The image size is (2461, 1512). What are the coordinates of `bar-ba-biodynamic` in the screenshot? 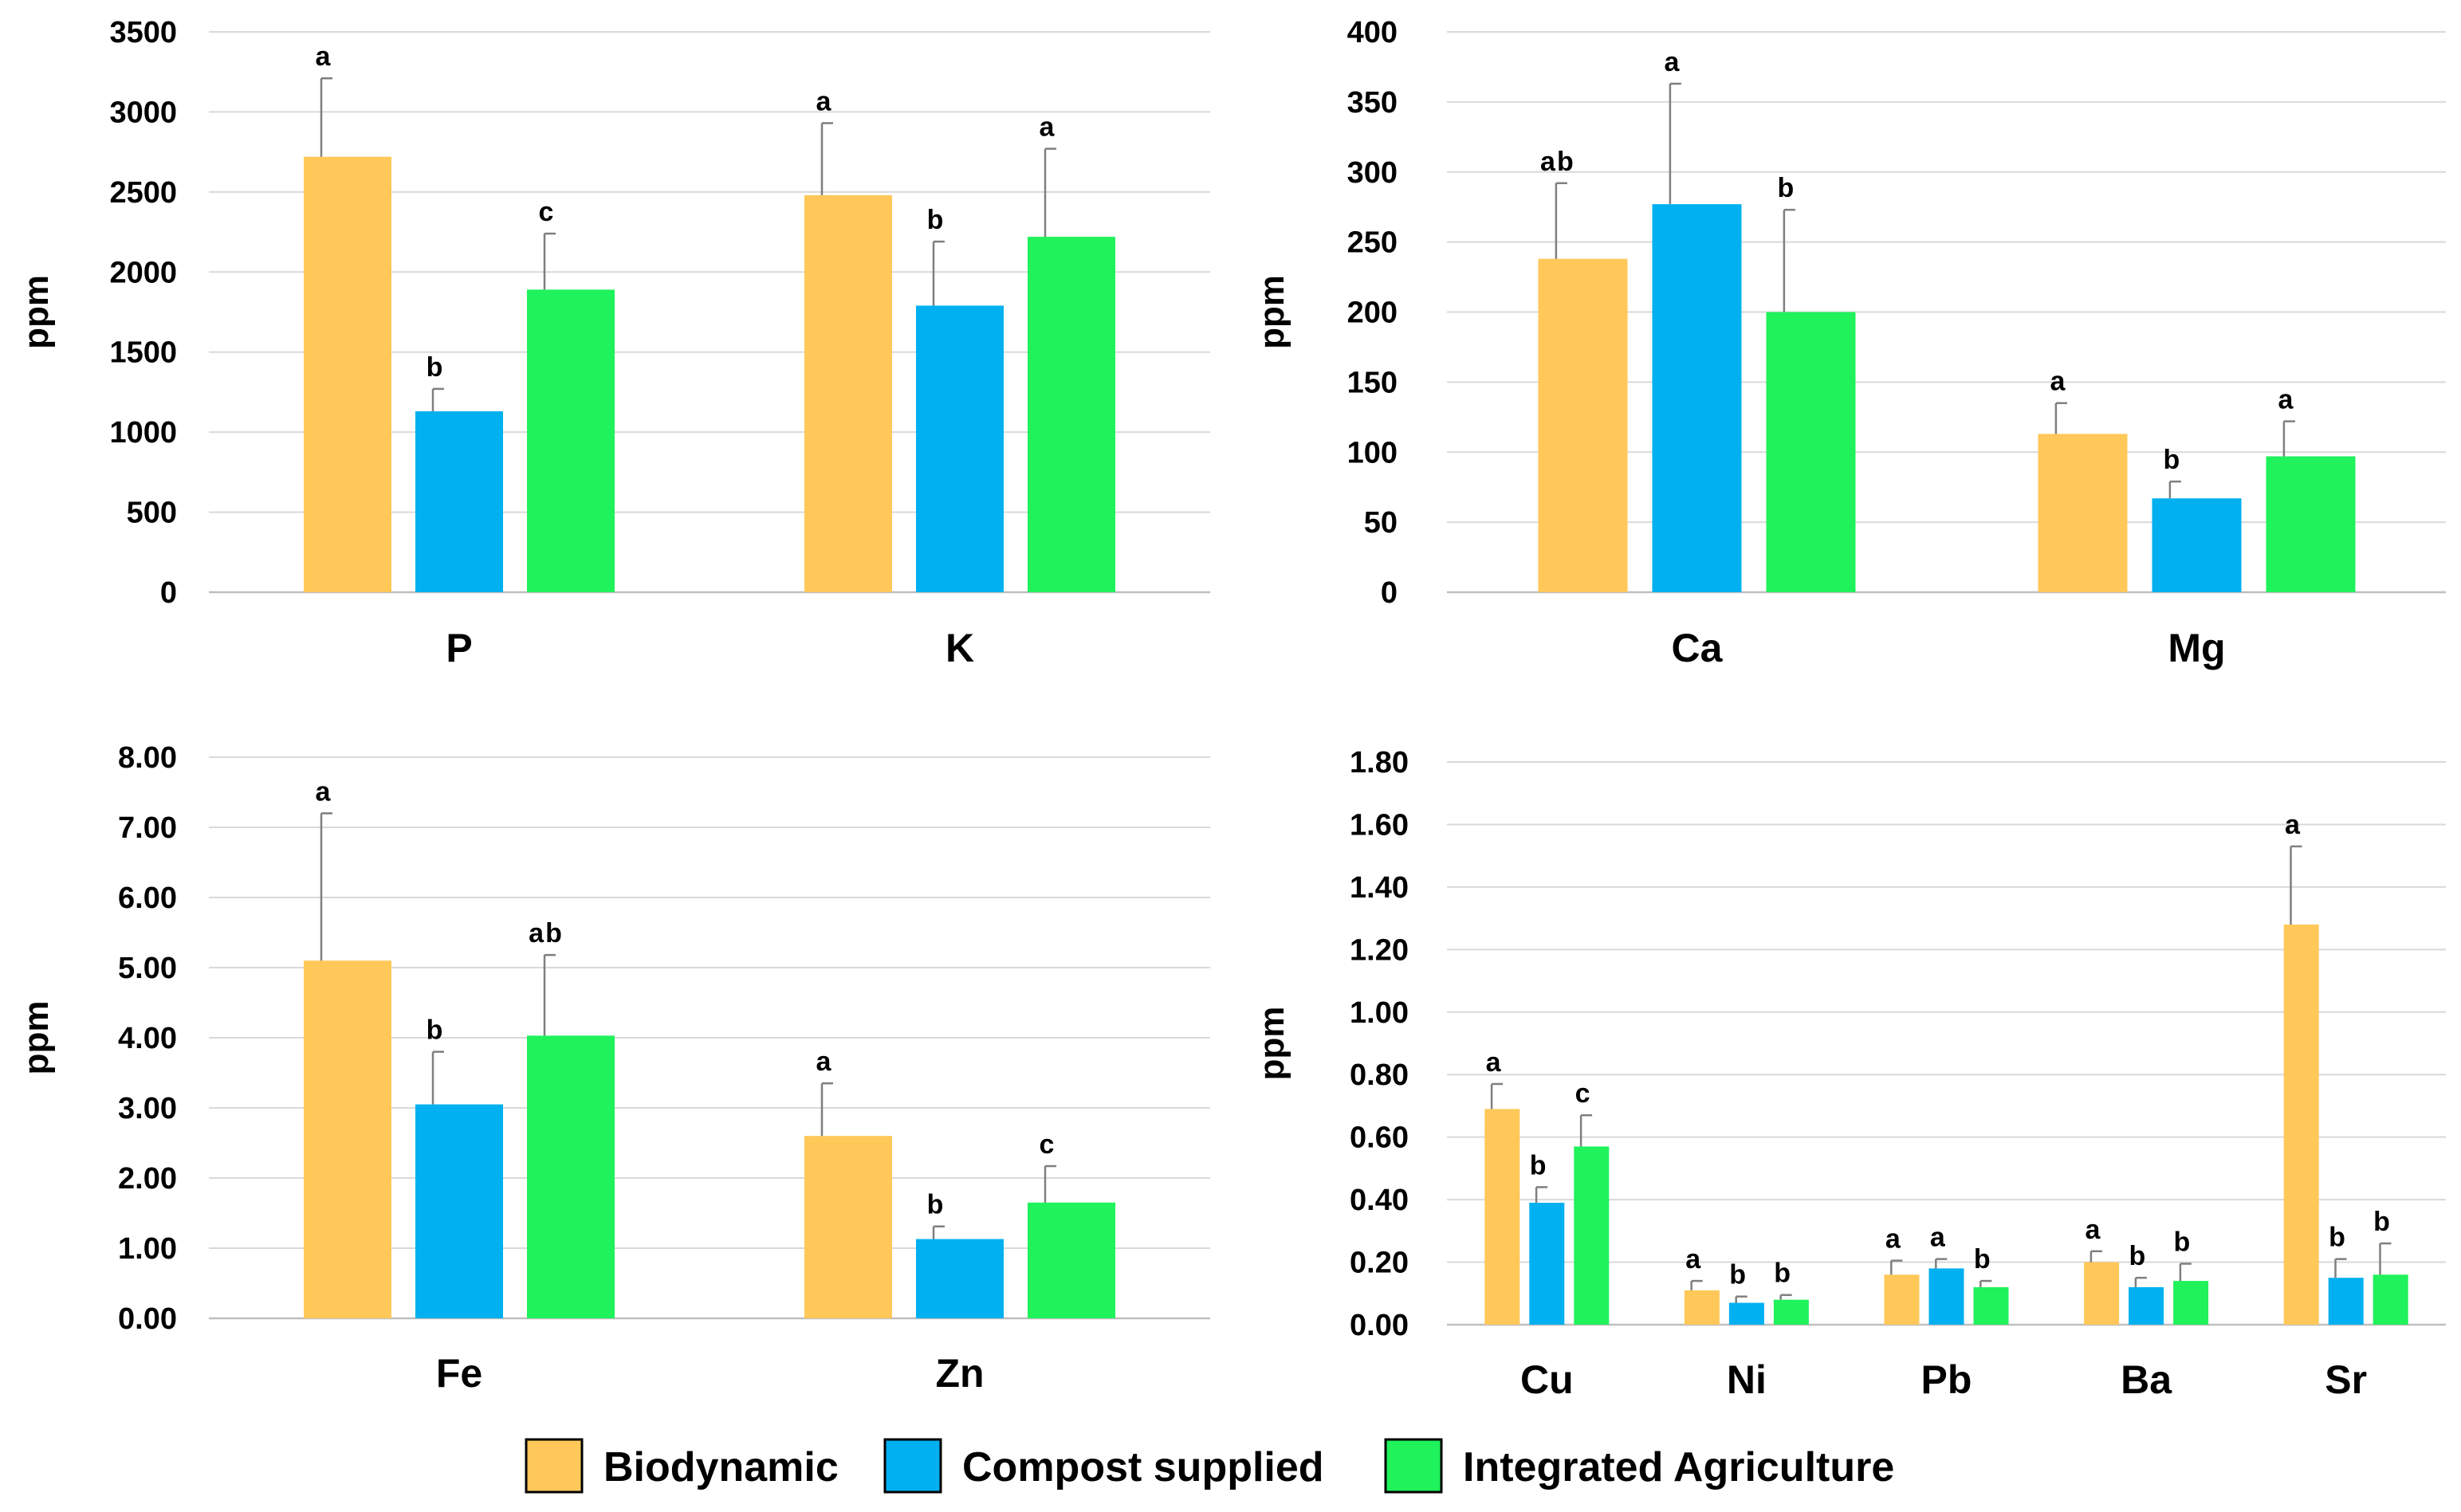 It's located at (2102, 1293).